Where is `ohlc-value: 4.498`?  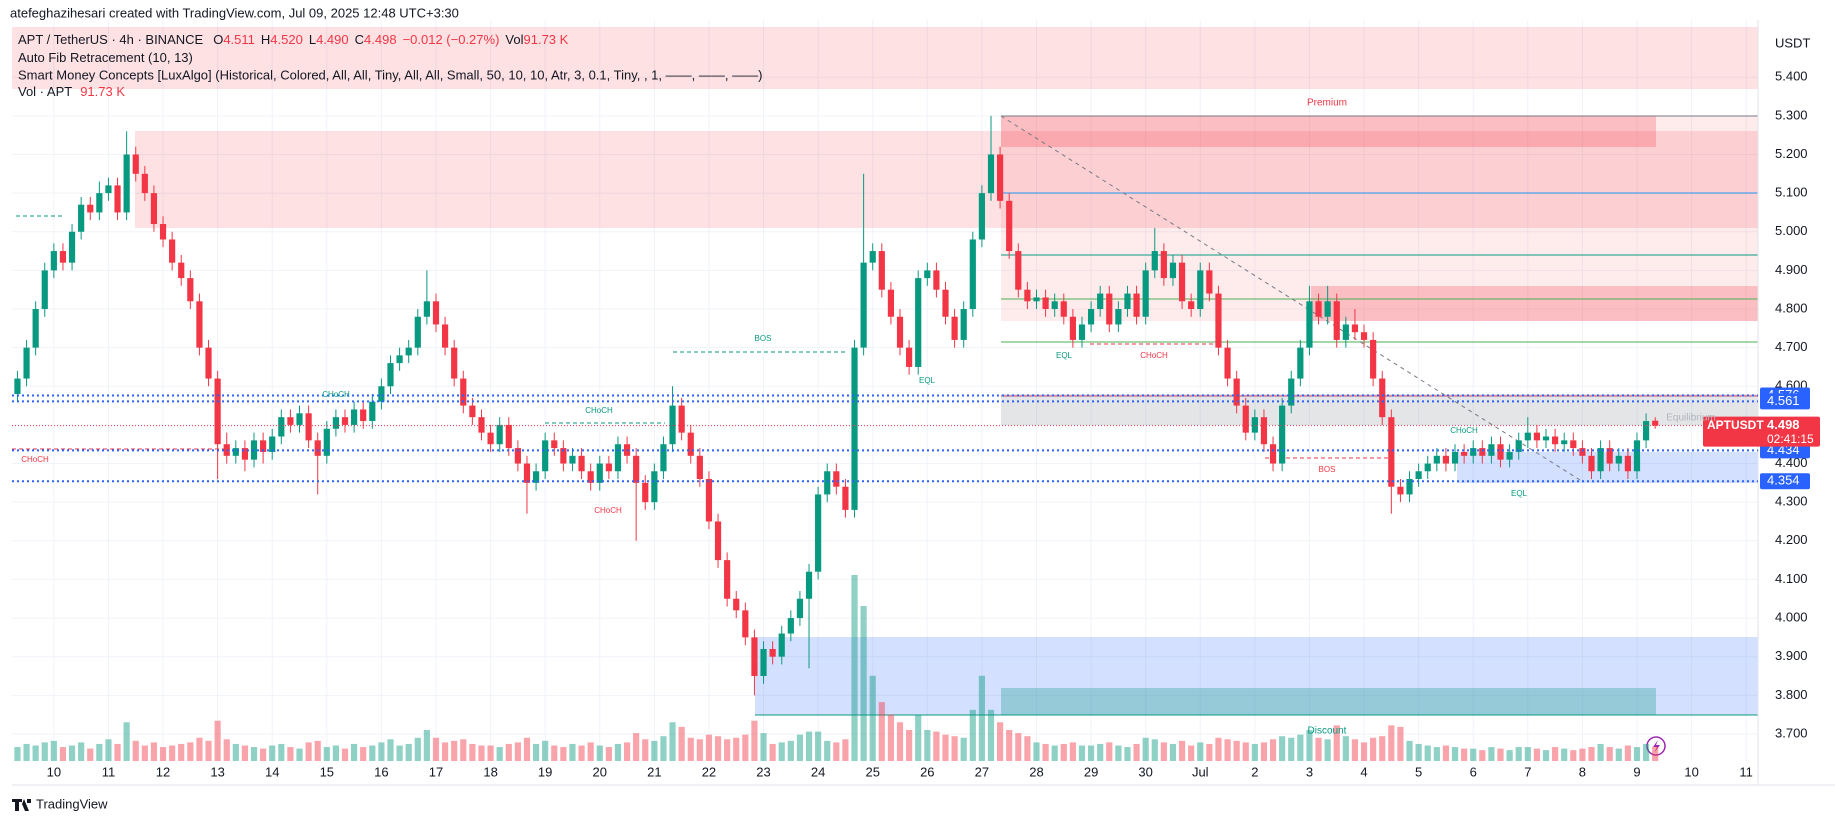 ohlc-value: 4.498 is located at coordinates (380, 39).